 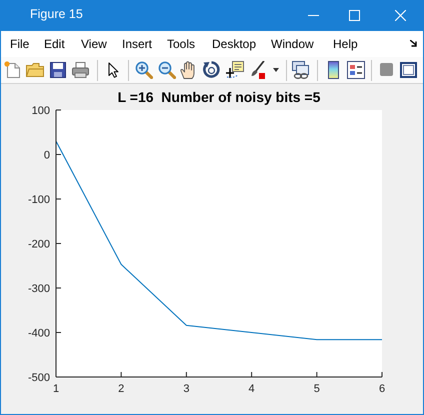 I want to click on text: File, so click(x=20, y=44).